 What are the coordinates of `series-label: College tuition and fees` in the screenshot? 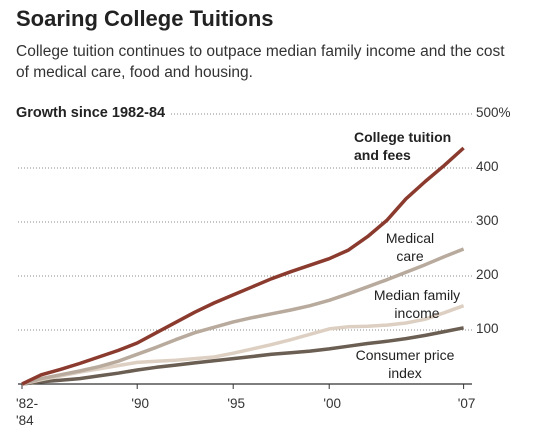 It's located at (403, 146).